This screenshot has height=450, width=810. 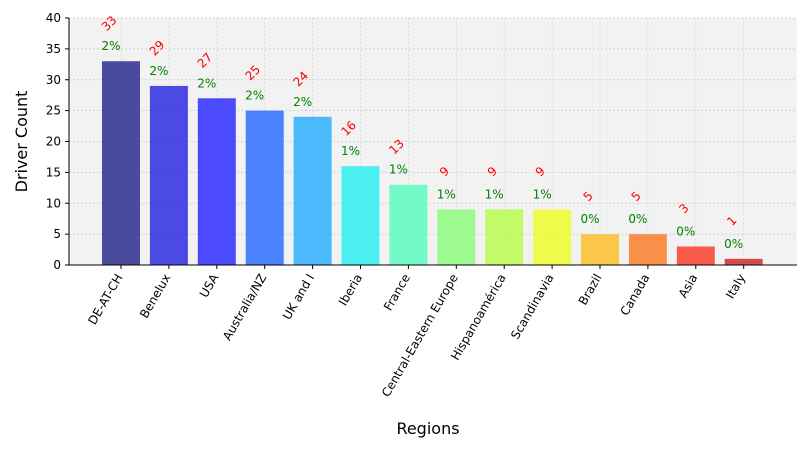 What do you see at coordinates (298, 297) in the screenshot?
I see `x-tick-label: UK and I` at bounding box center [298, 297].